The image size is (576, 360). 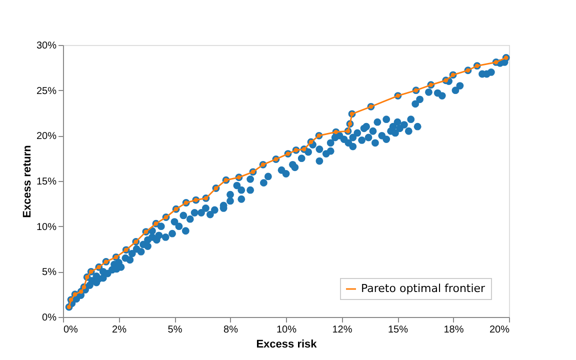 What do you see at coordinates (231, 330) in the screenshot?
I see `x-tick-label: 8%` at bounding box center [231, 330].